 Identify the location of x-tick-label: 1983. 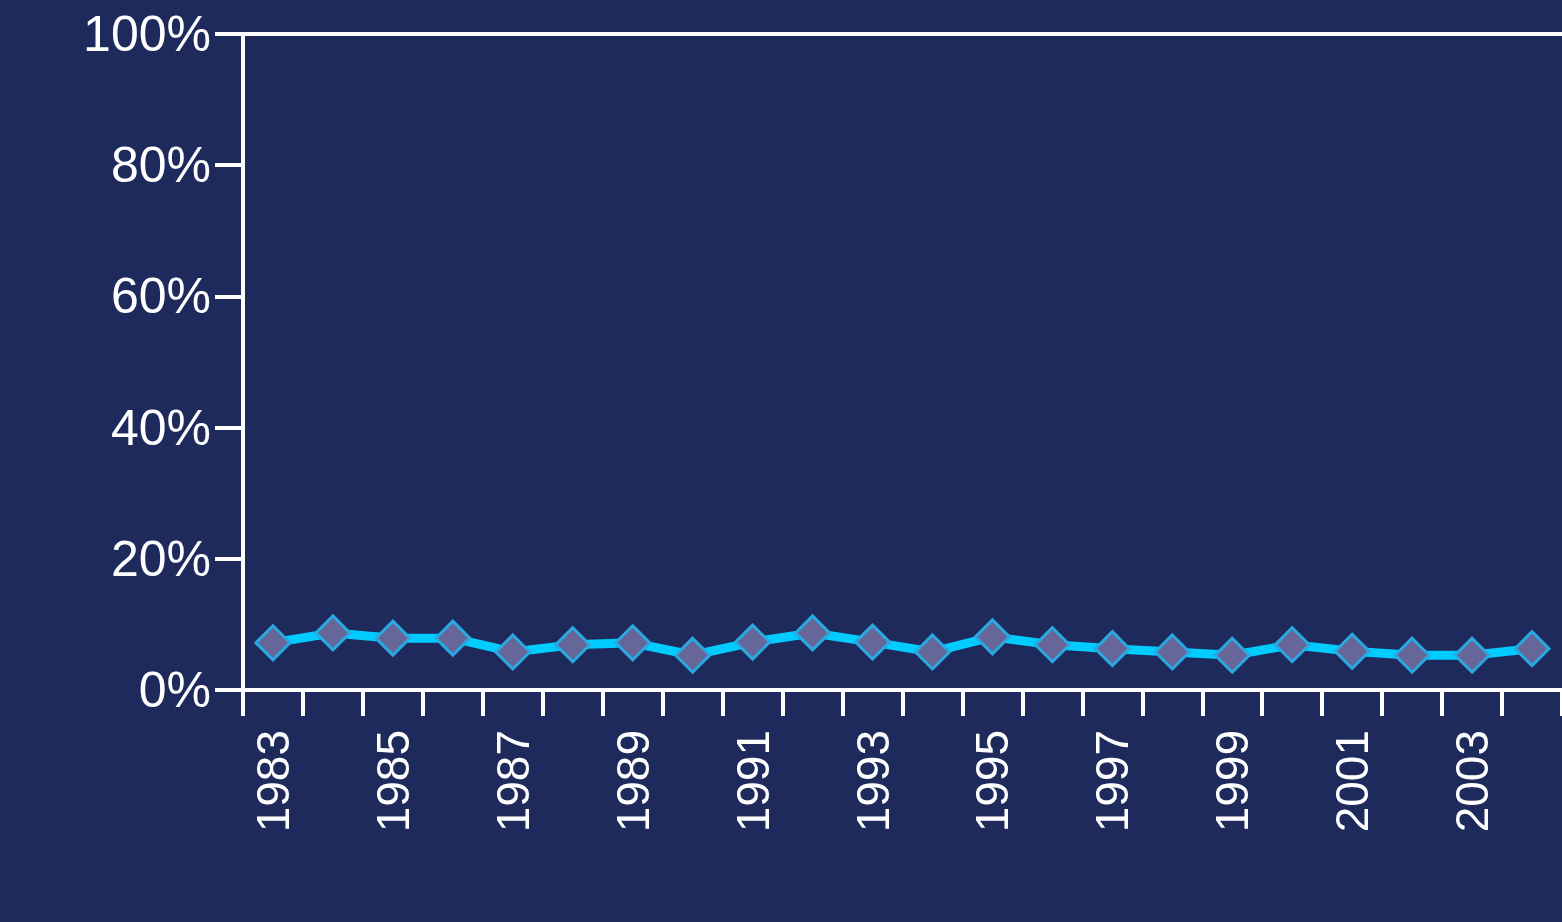
(272, 781).